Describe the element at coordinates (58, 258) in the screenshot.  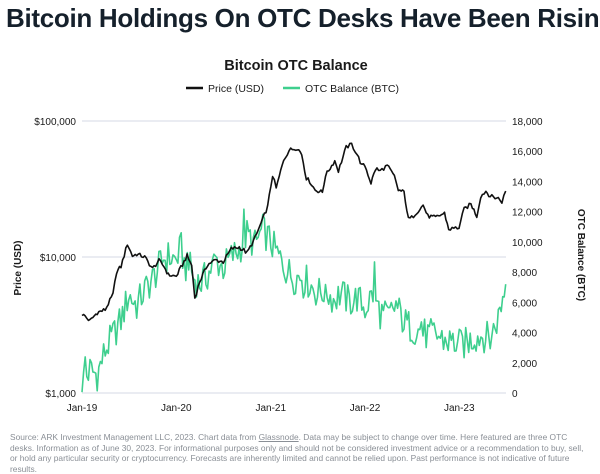
I see `y-left-tick-label: $10,000` at that location.